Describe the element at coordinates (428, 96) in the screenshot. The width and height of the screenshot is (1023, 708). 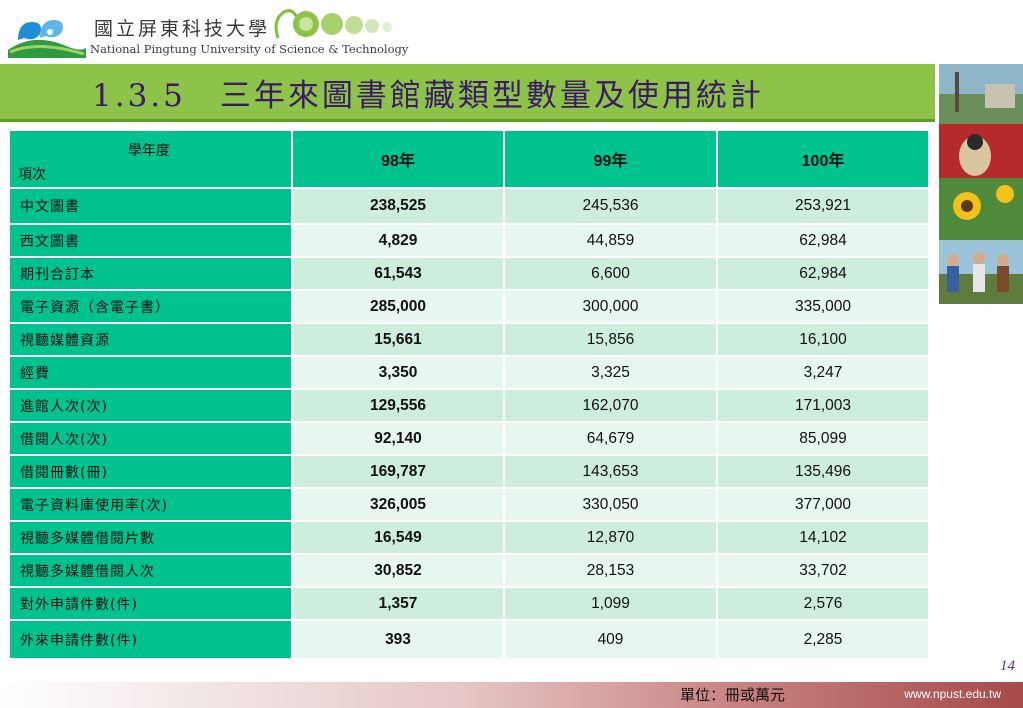
I see `page-title: 1.3.5 三年來圖書館藏類型數量及使用統計` at that location.